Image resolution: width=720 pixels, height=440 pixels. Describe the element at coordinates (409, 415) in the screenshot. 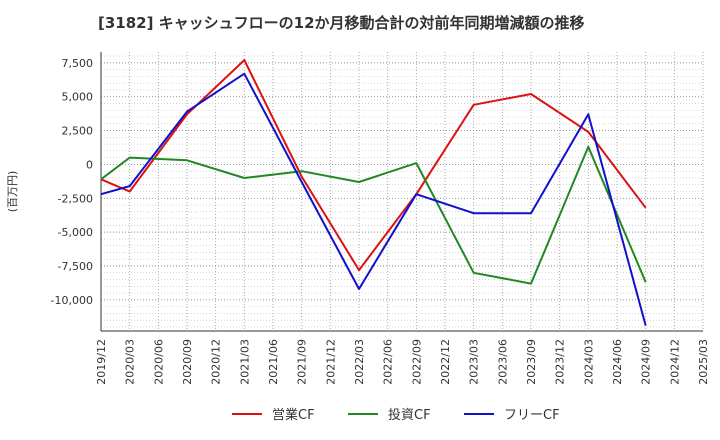

I see `legend-label: 投資CF` at that location.